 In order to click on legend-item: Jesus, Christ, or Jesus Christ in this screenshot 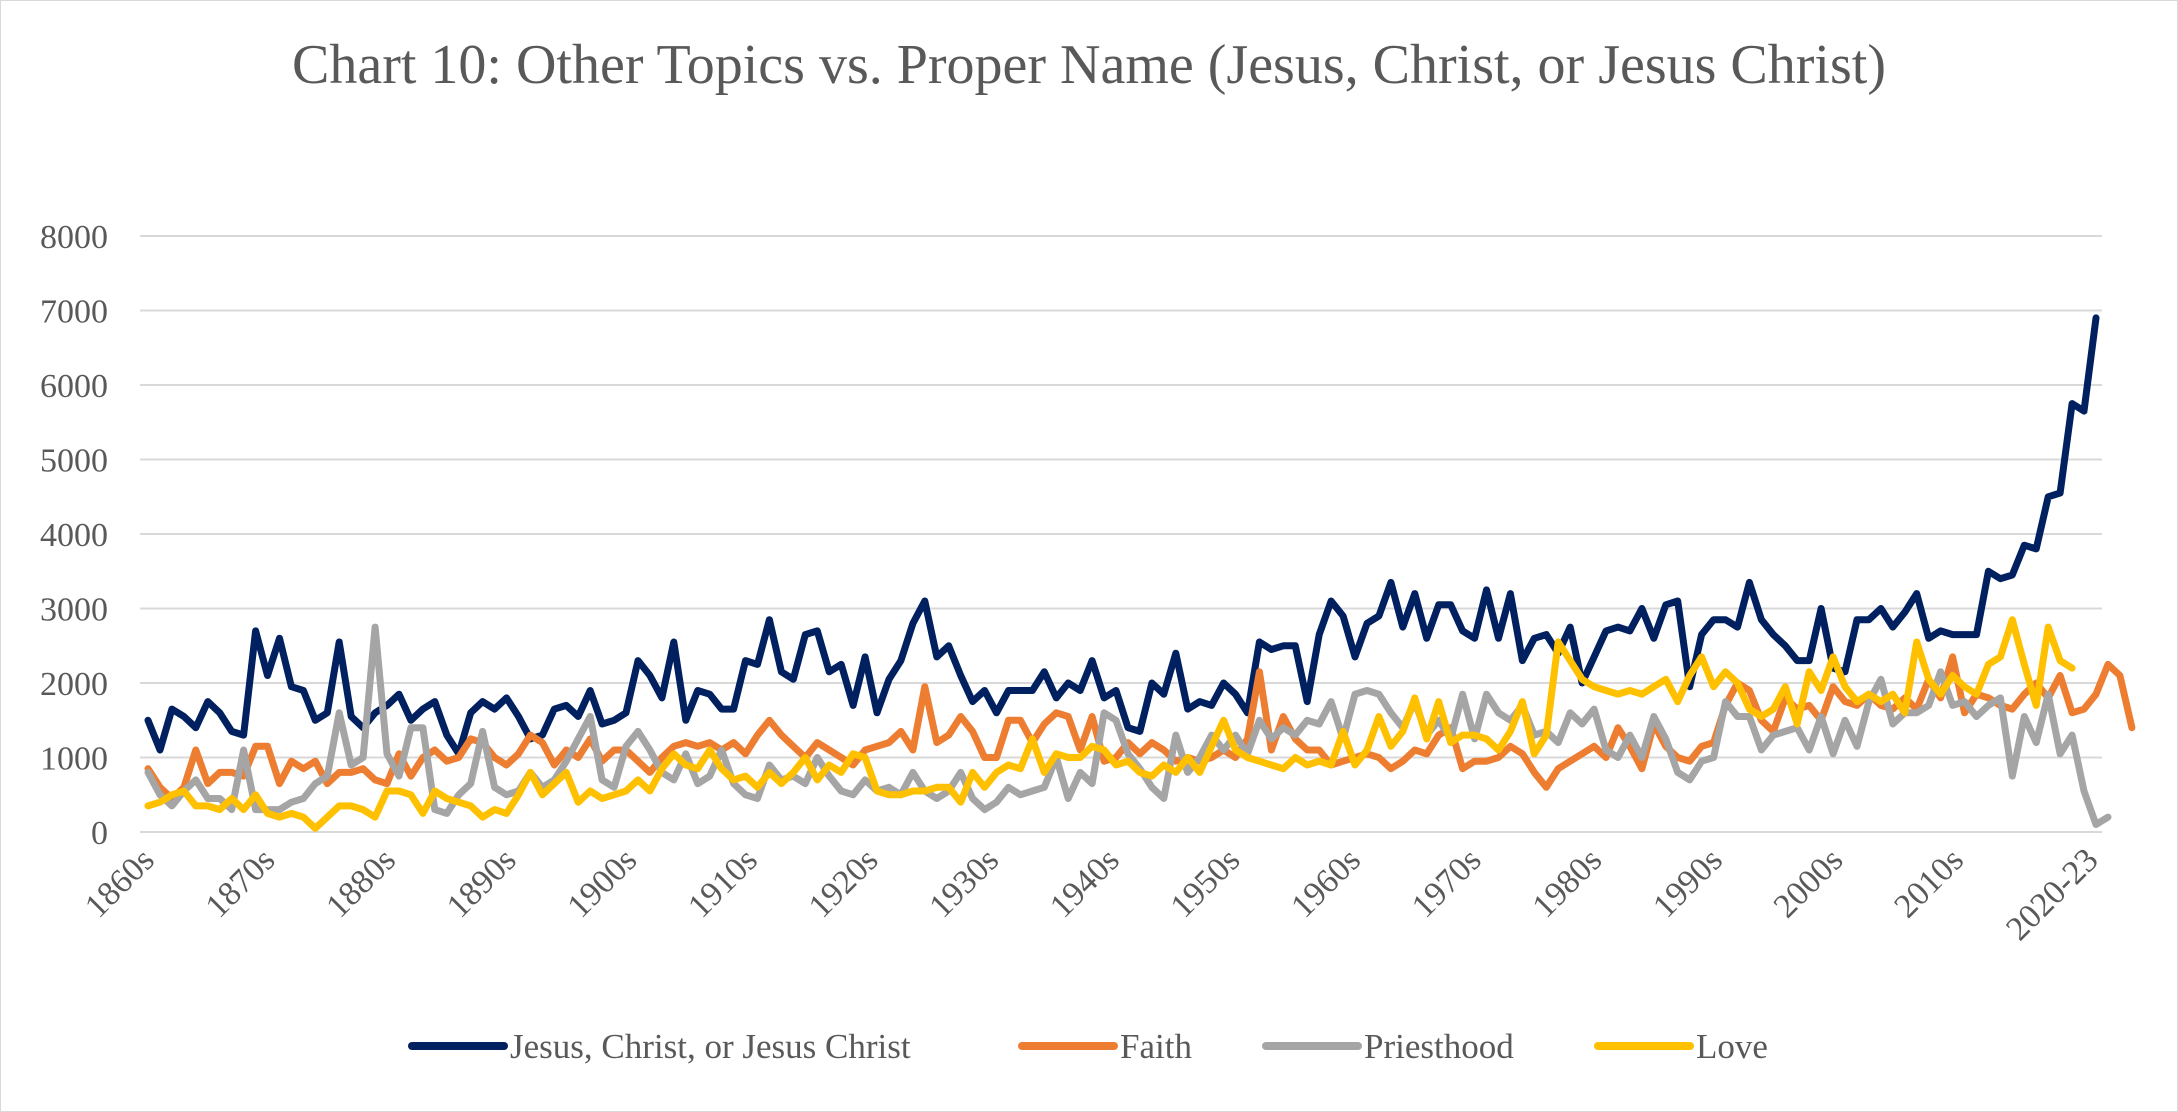, I will do `click(659, 1046)`.